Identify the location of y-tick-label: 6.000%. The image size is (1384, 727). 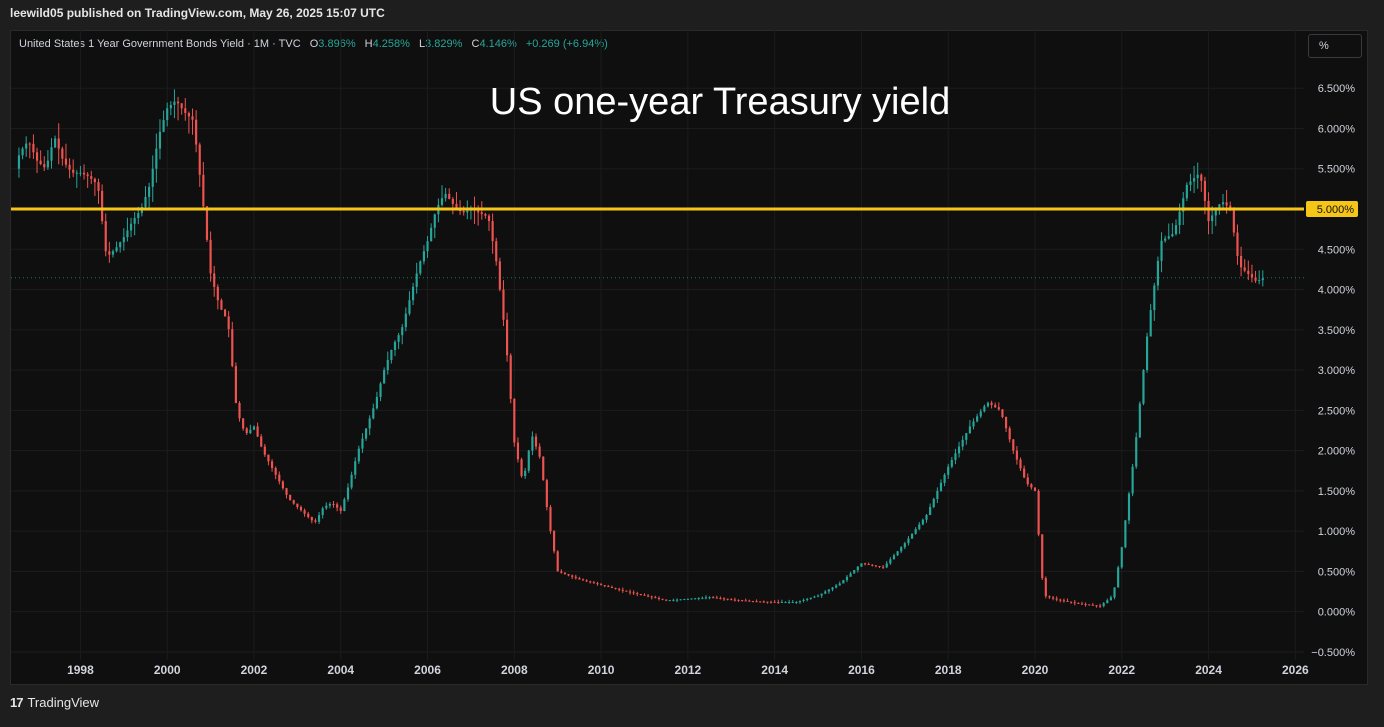
(1337, 129).